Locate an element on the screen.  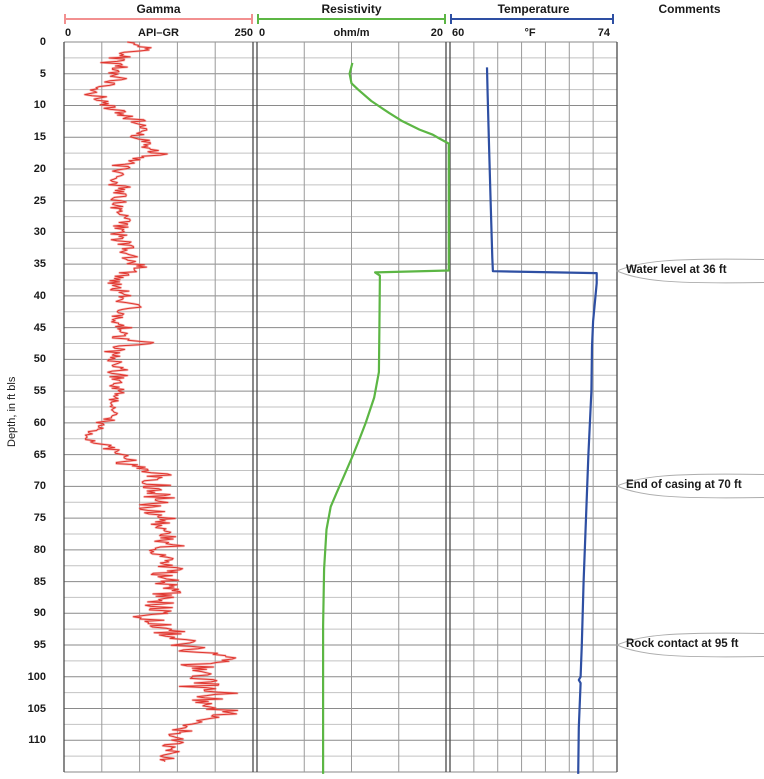
gamma-scale-max: 250 is located at coordinates (243, 33).